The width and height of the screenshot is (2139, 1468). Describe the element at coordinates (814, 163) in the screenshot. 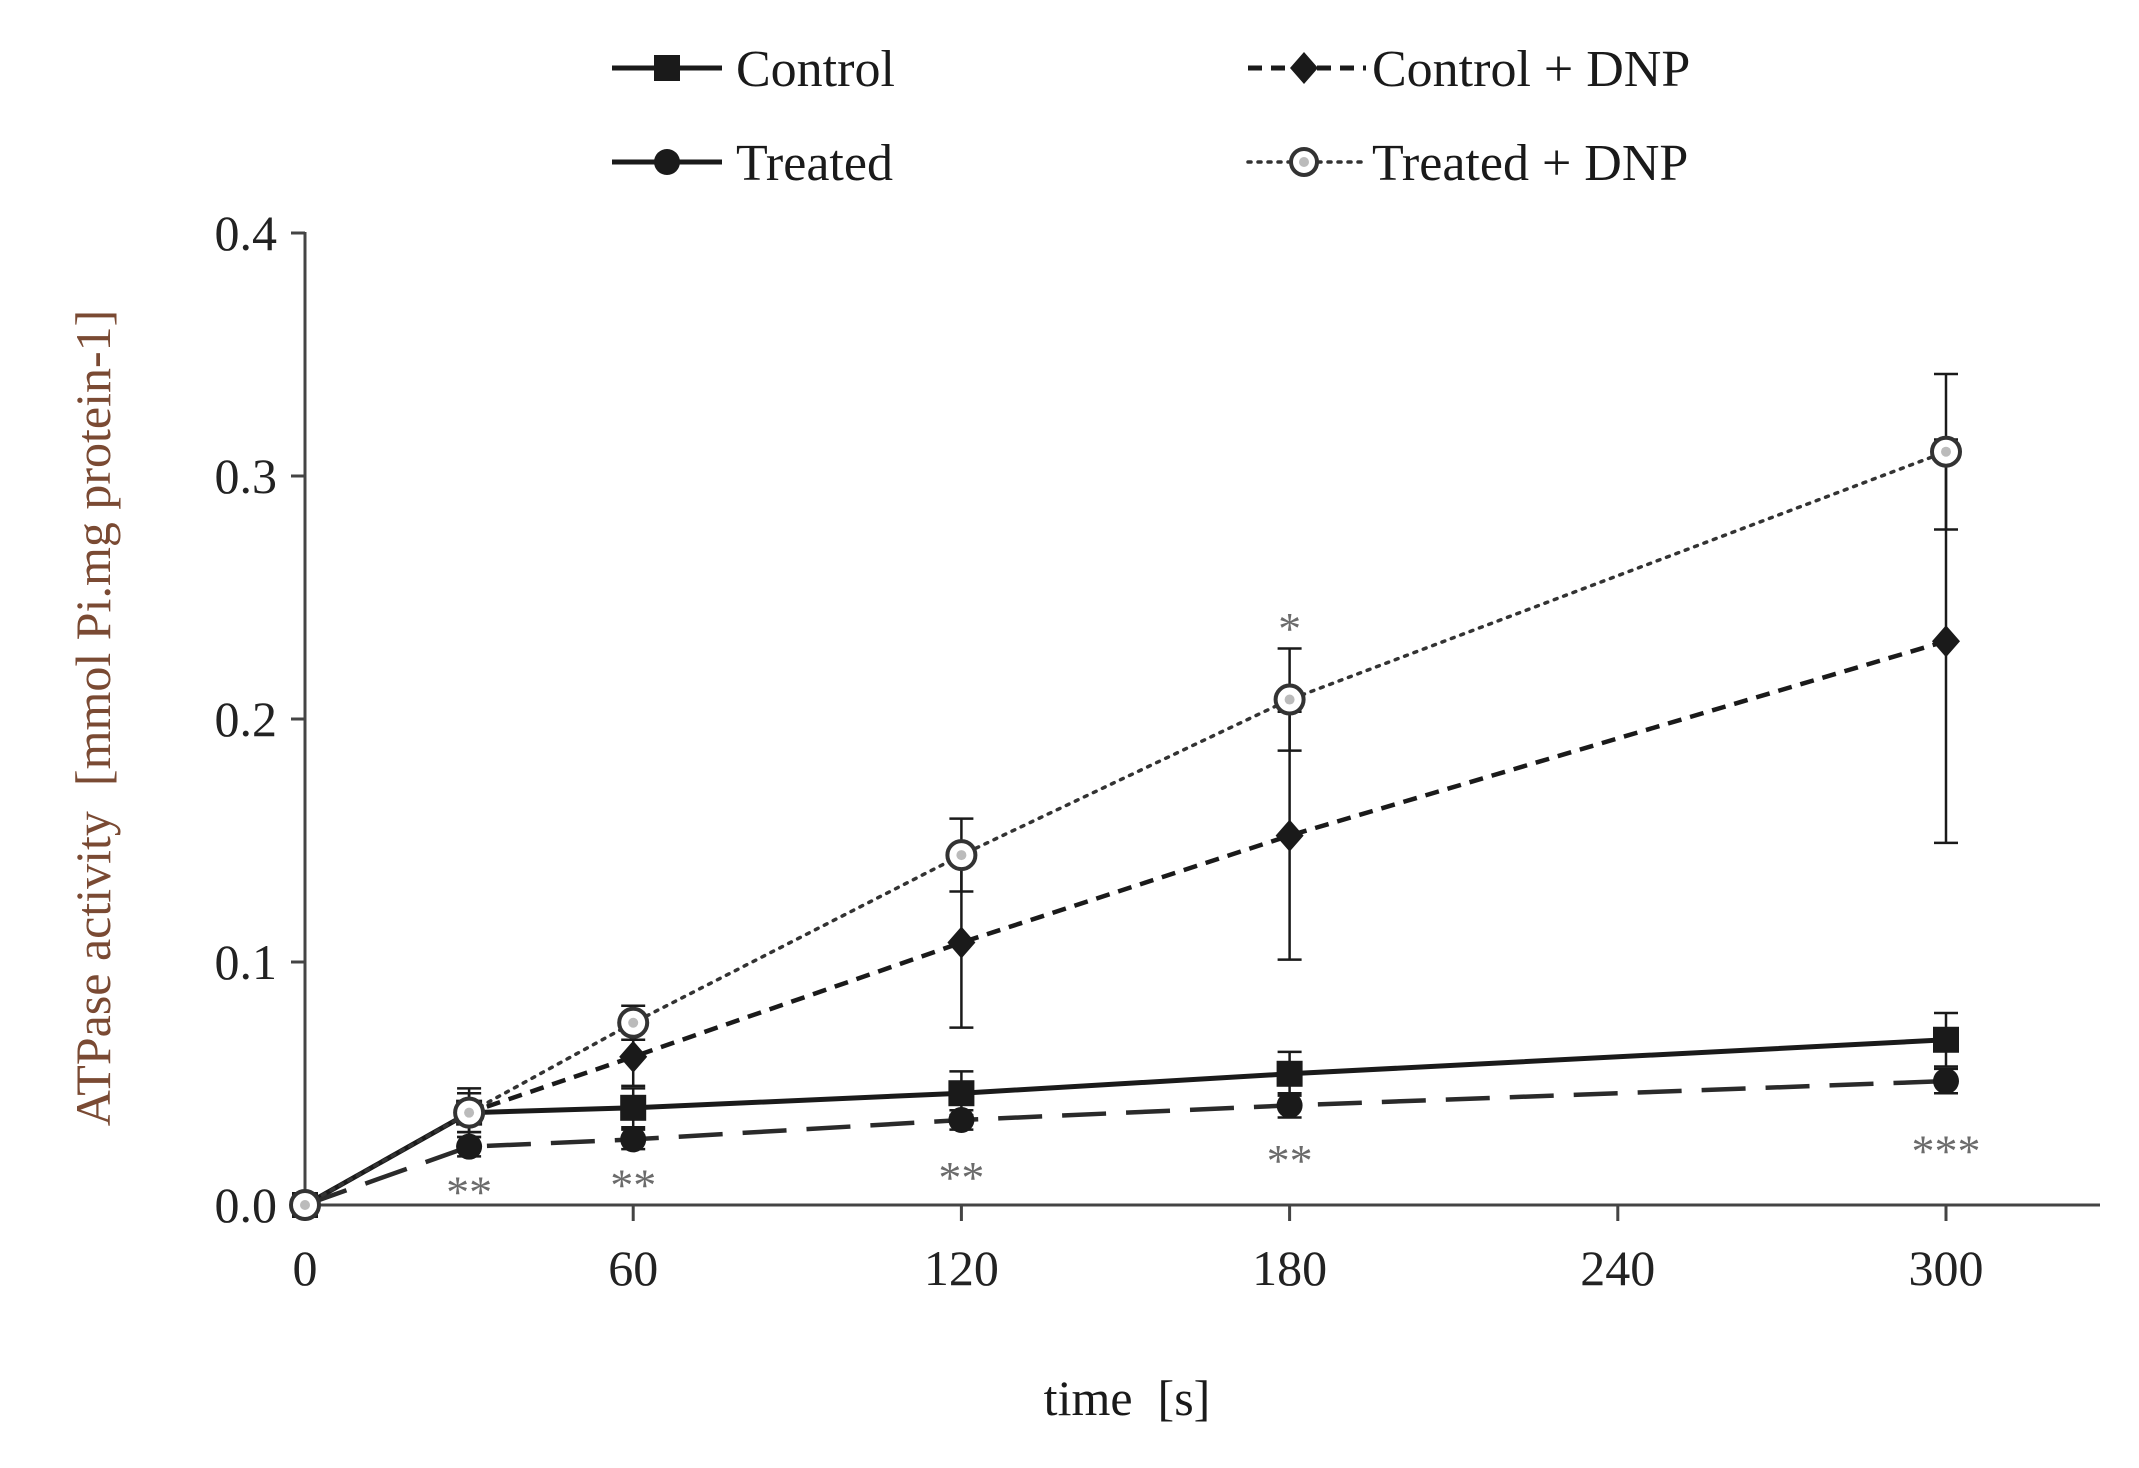

I see `legend-label-treated: Treated` at that location.